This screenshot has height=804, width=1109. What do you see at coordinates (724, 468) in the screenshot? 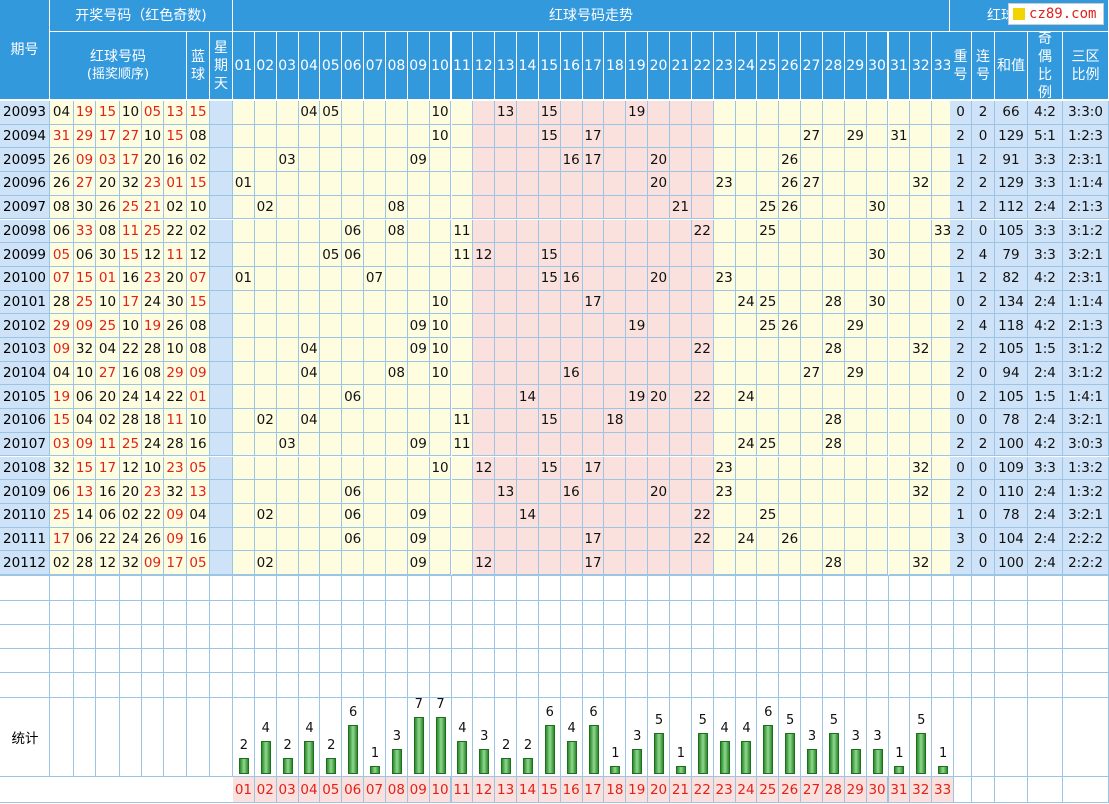
I see `trend-hit-23: 23` at bounding box center [724, 468].